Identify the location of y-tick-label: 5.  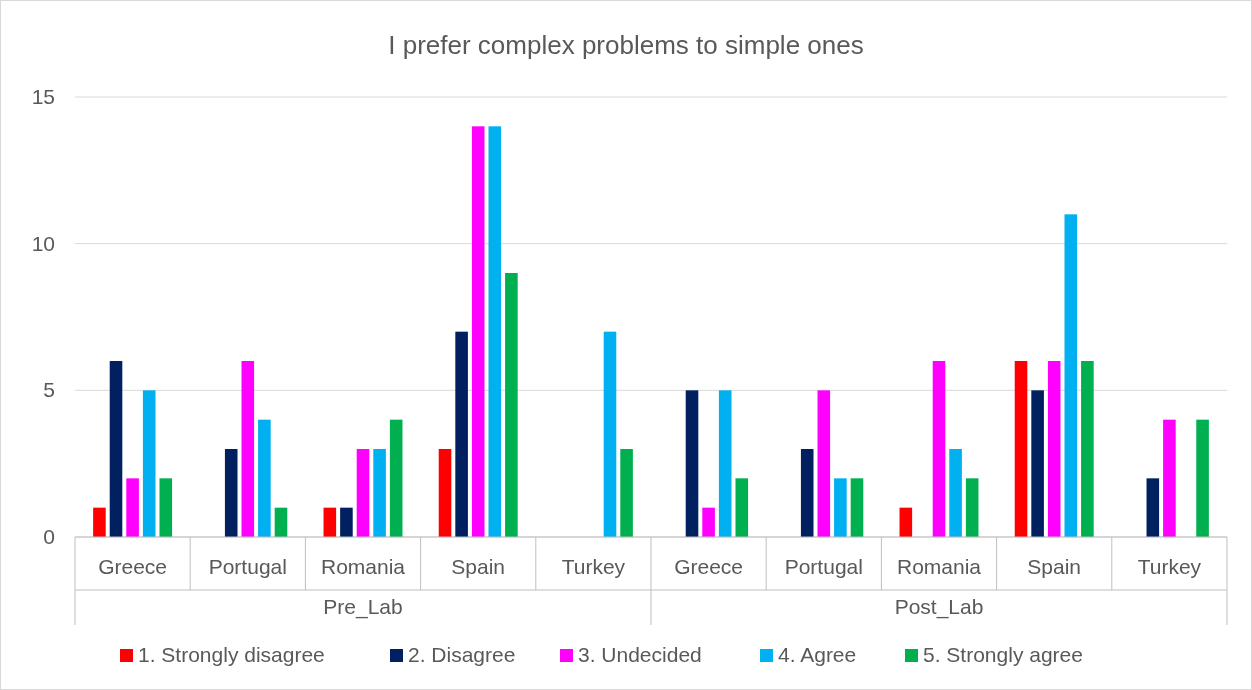
(49, 390).